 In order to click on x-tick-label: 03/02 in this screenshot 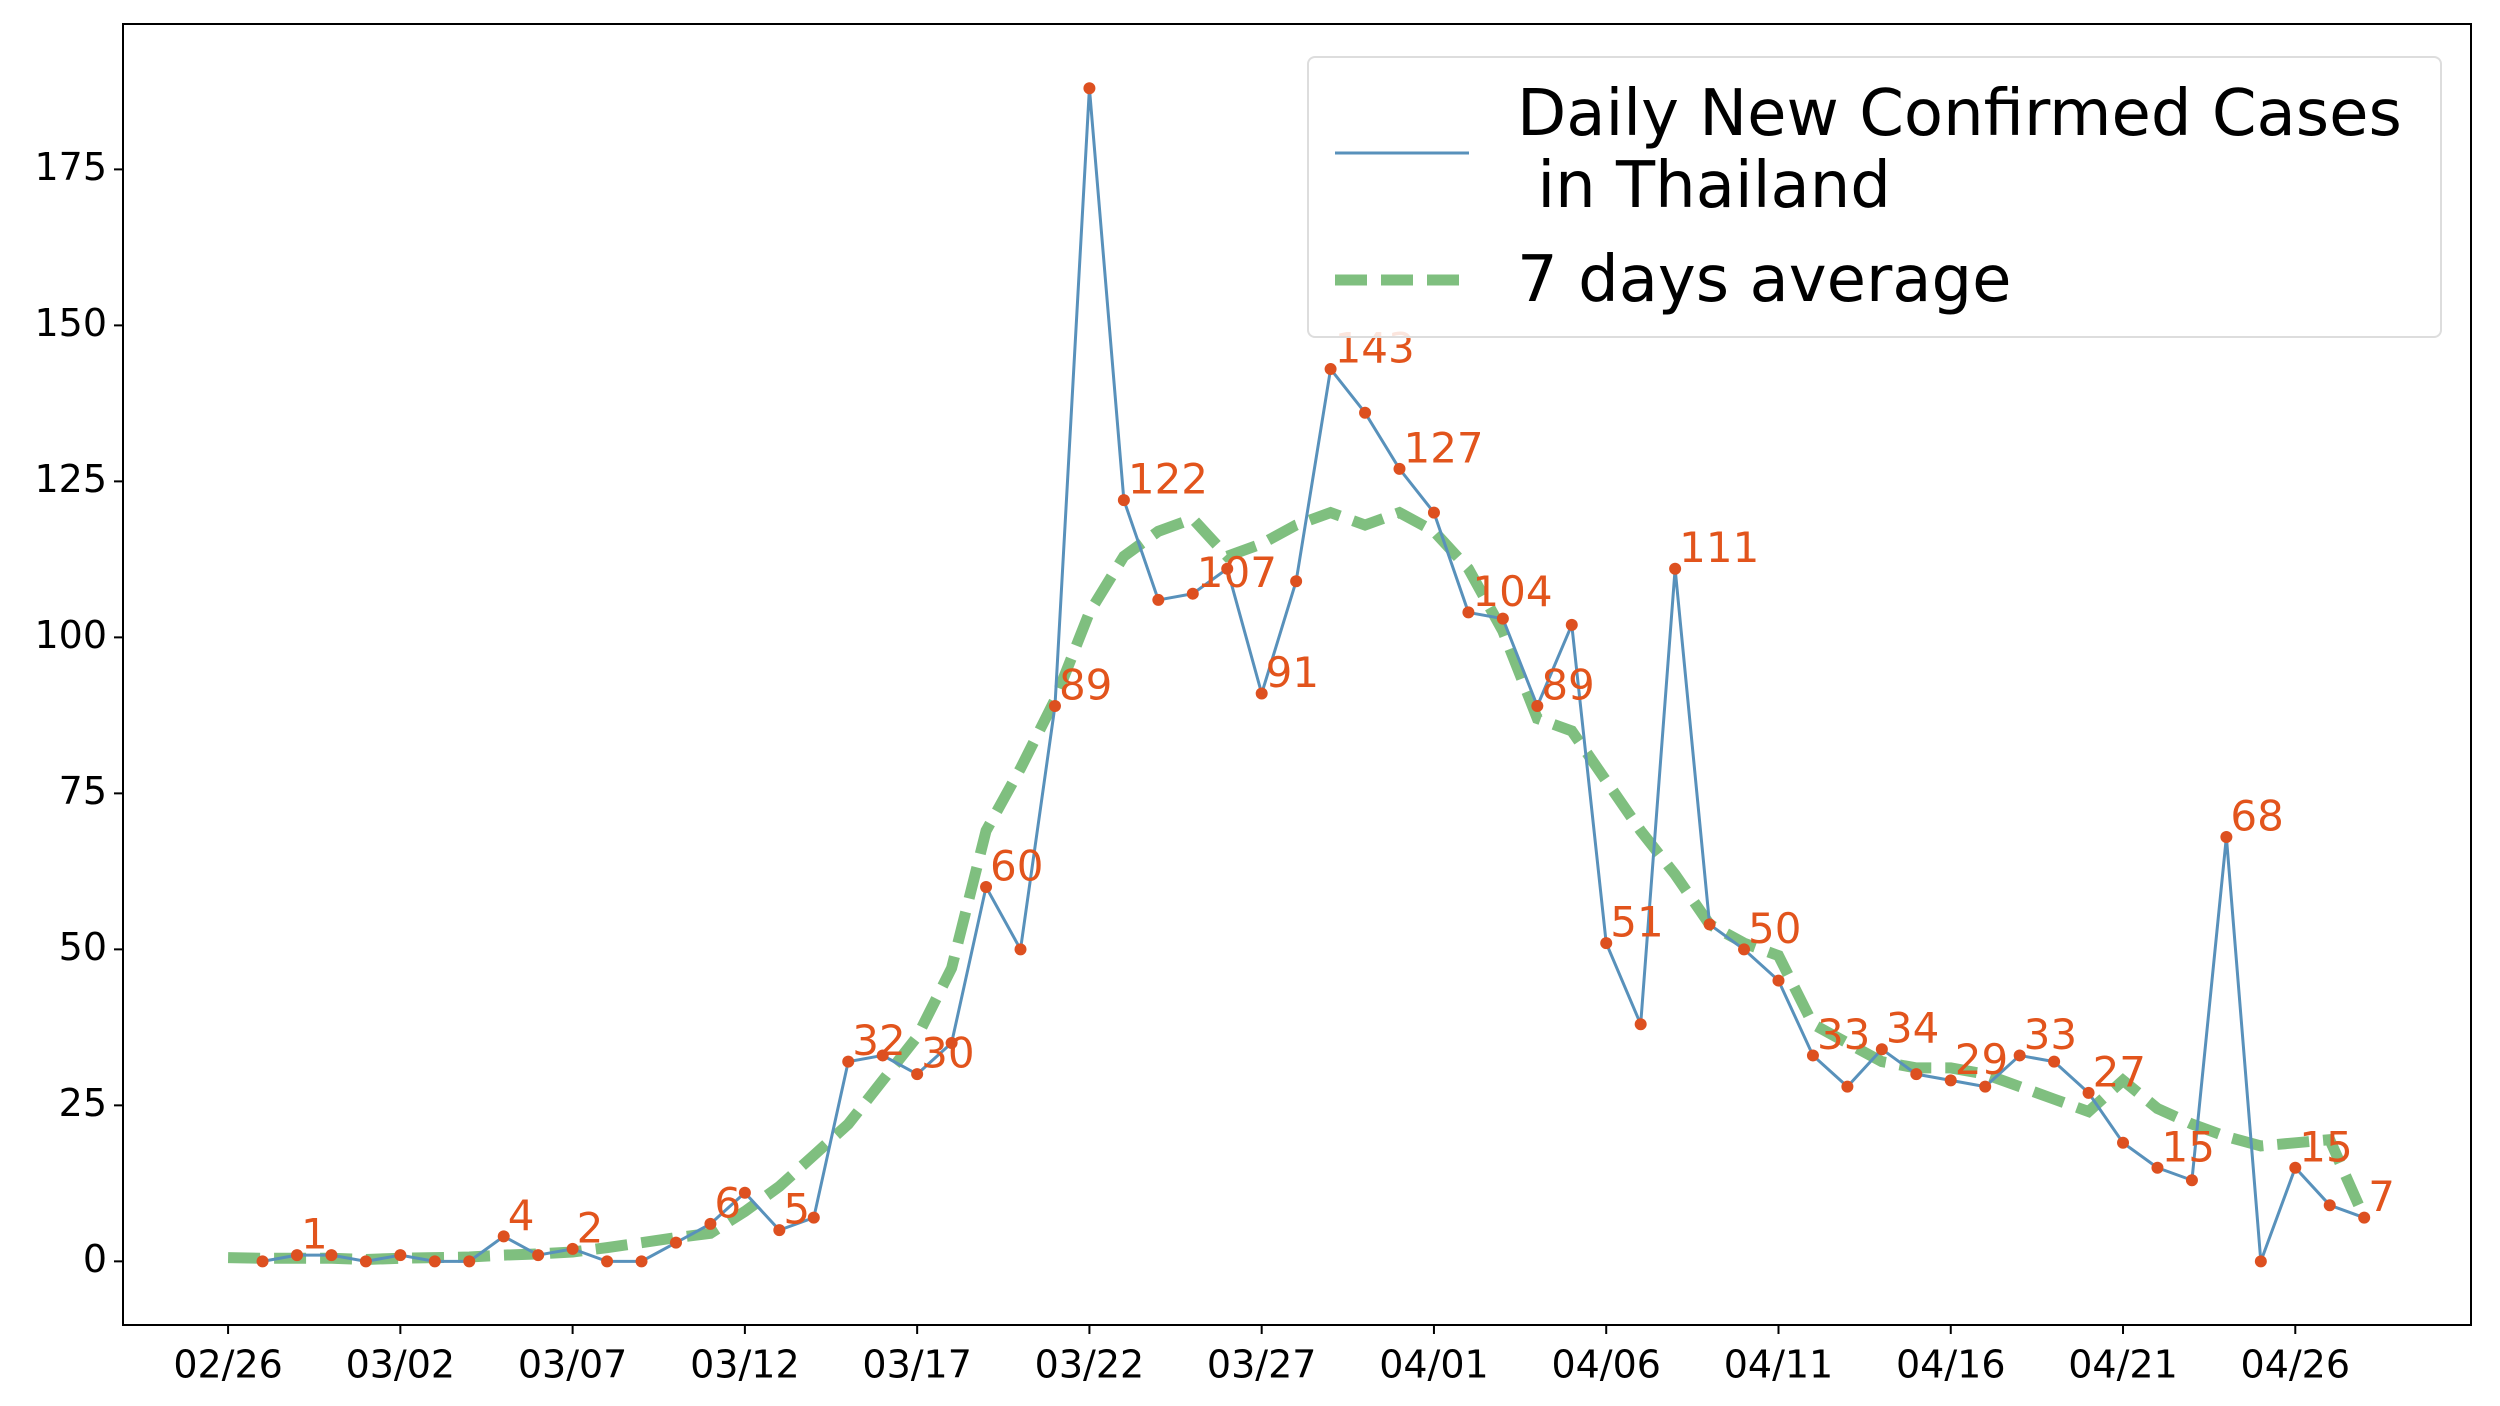, I will do `click(401, 1365)`.